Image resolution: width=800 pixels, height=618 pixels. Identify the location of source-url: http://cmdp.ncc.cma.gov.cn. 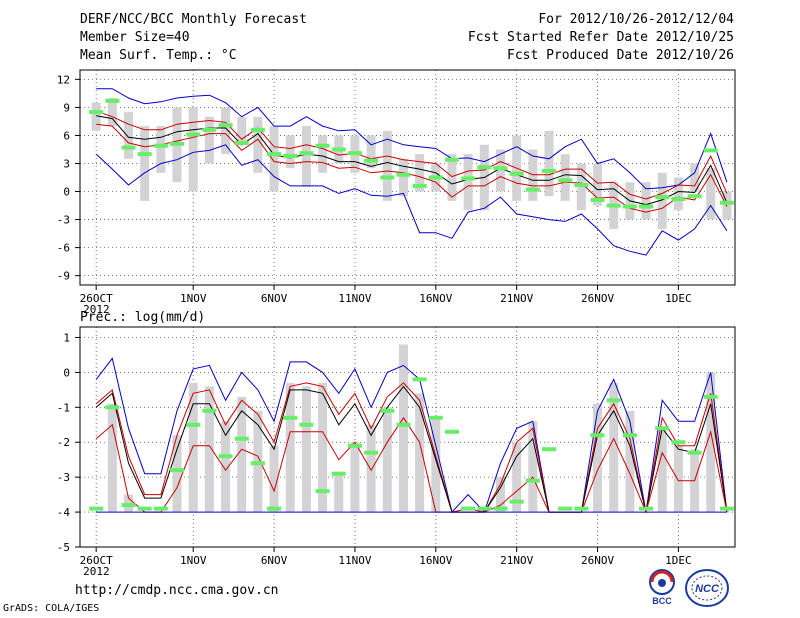
(177, 590).